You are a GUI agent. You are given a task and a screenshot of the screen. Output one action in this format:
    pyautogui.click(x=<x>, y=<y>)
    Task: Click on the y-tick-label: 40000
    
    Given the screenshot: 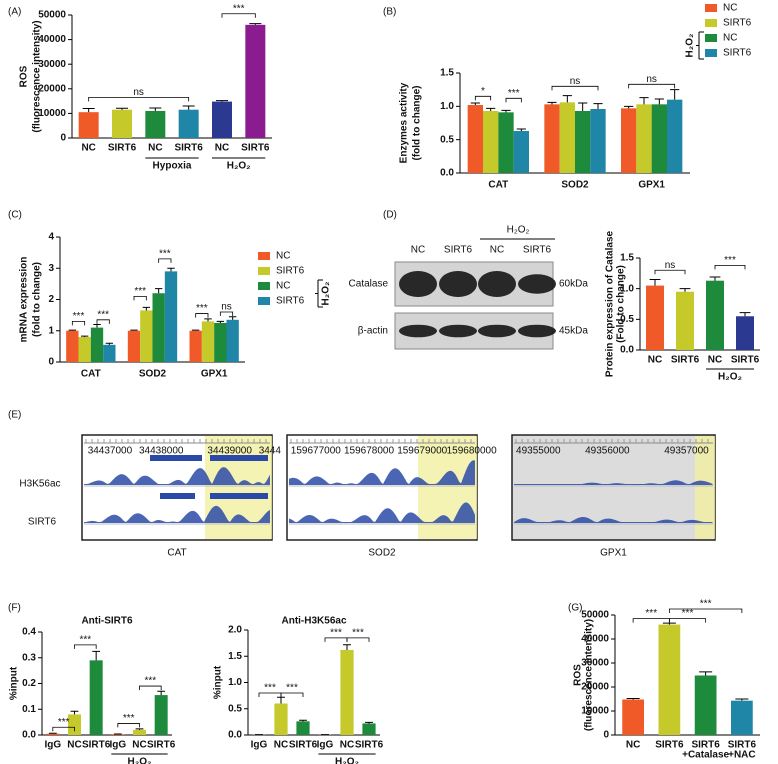 What is the action you would take?
    pyautogui.click(x=595, y=639)
    